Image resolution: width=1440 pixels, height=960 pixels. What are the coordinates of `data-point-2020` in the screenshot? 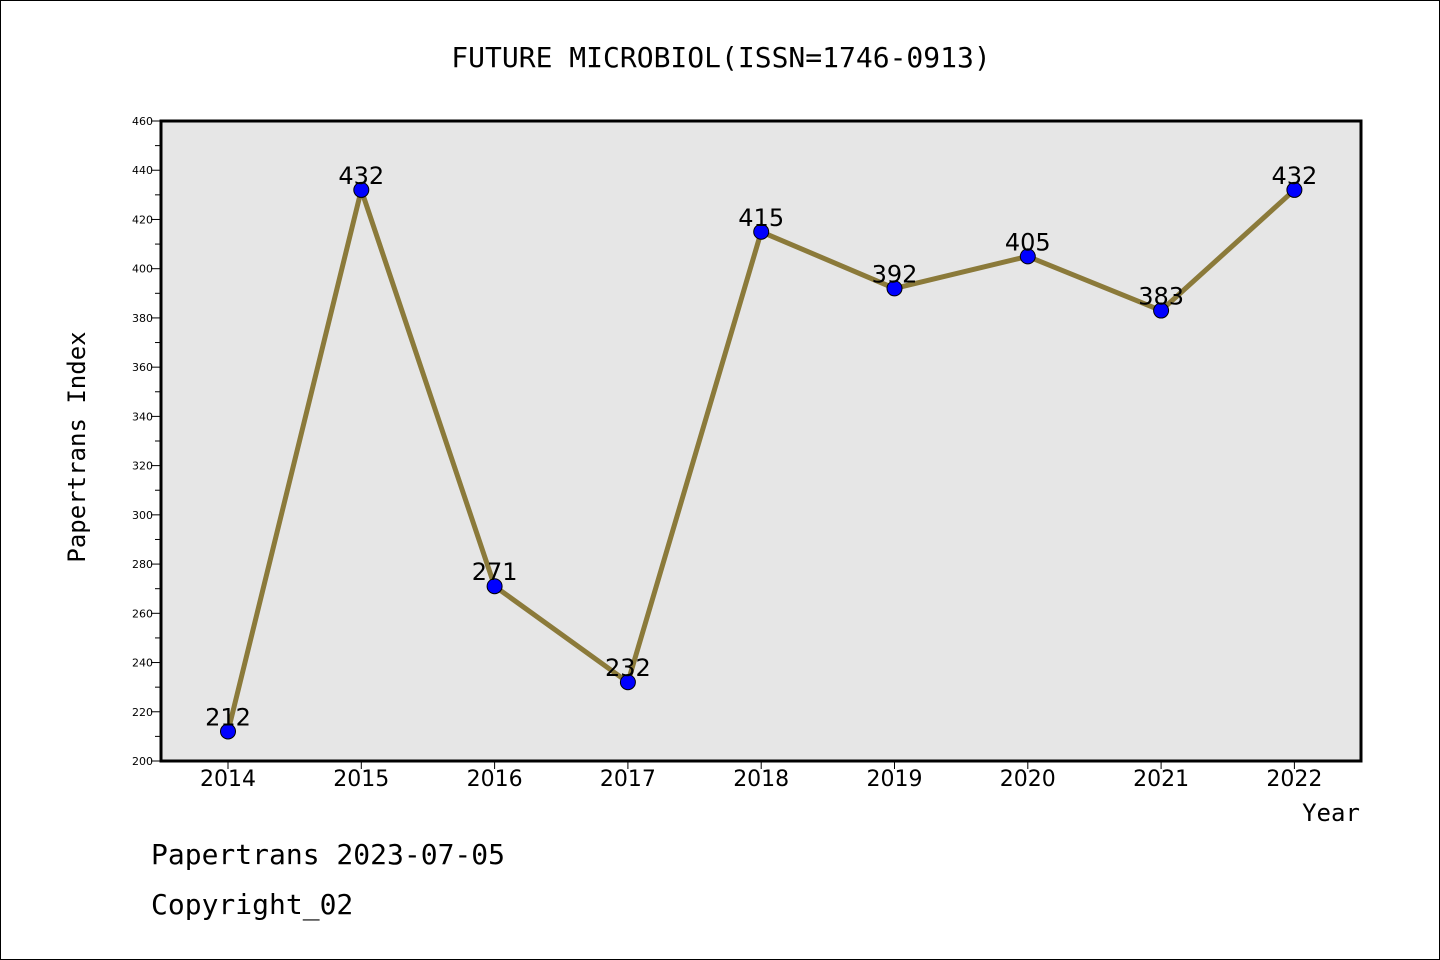 It's located at (1027, 256).